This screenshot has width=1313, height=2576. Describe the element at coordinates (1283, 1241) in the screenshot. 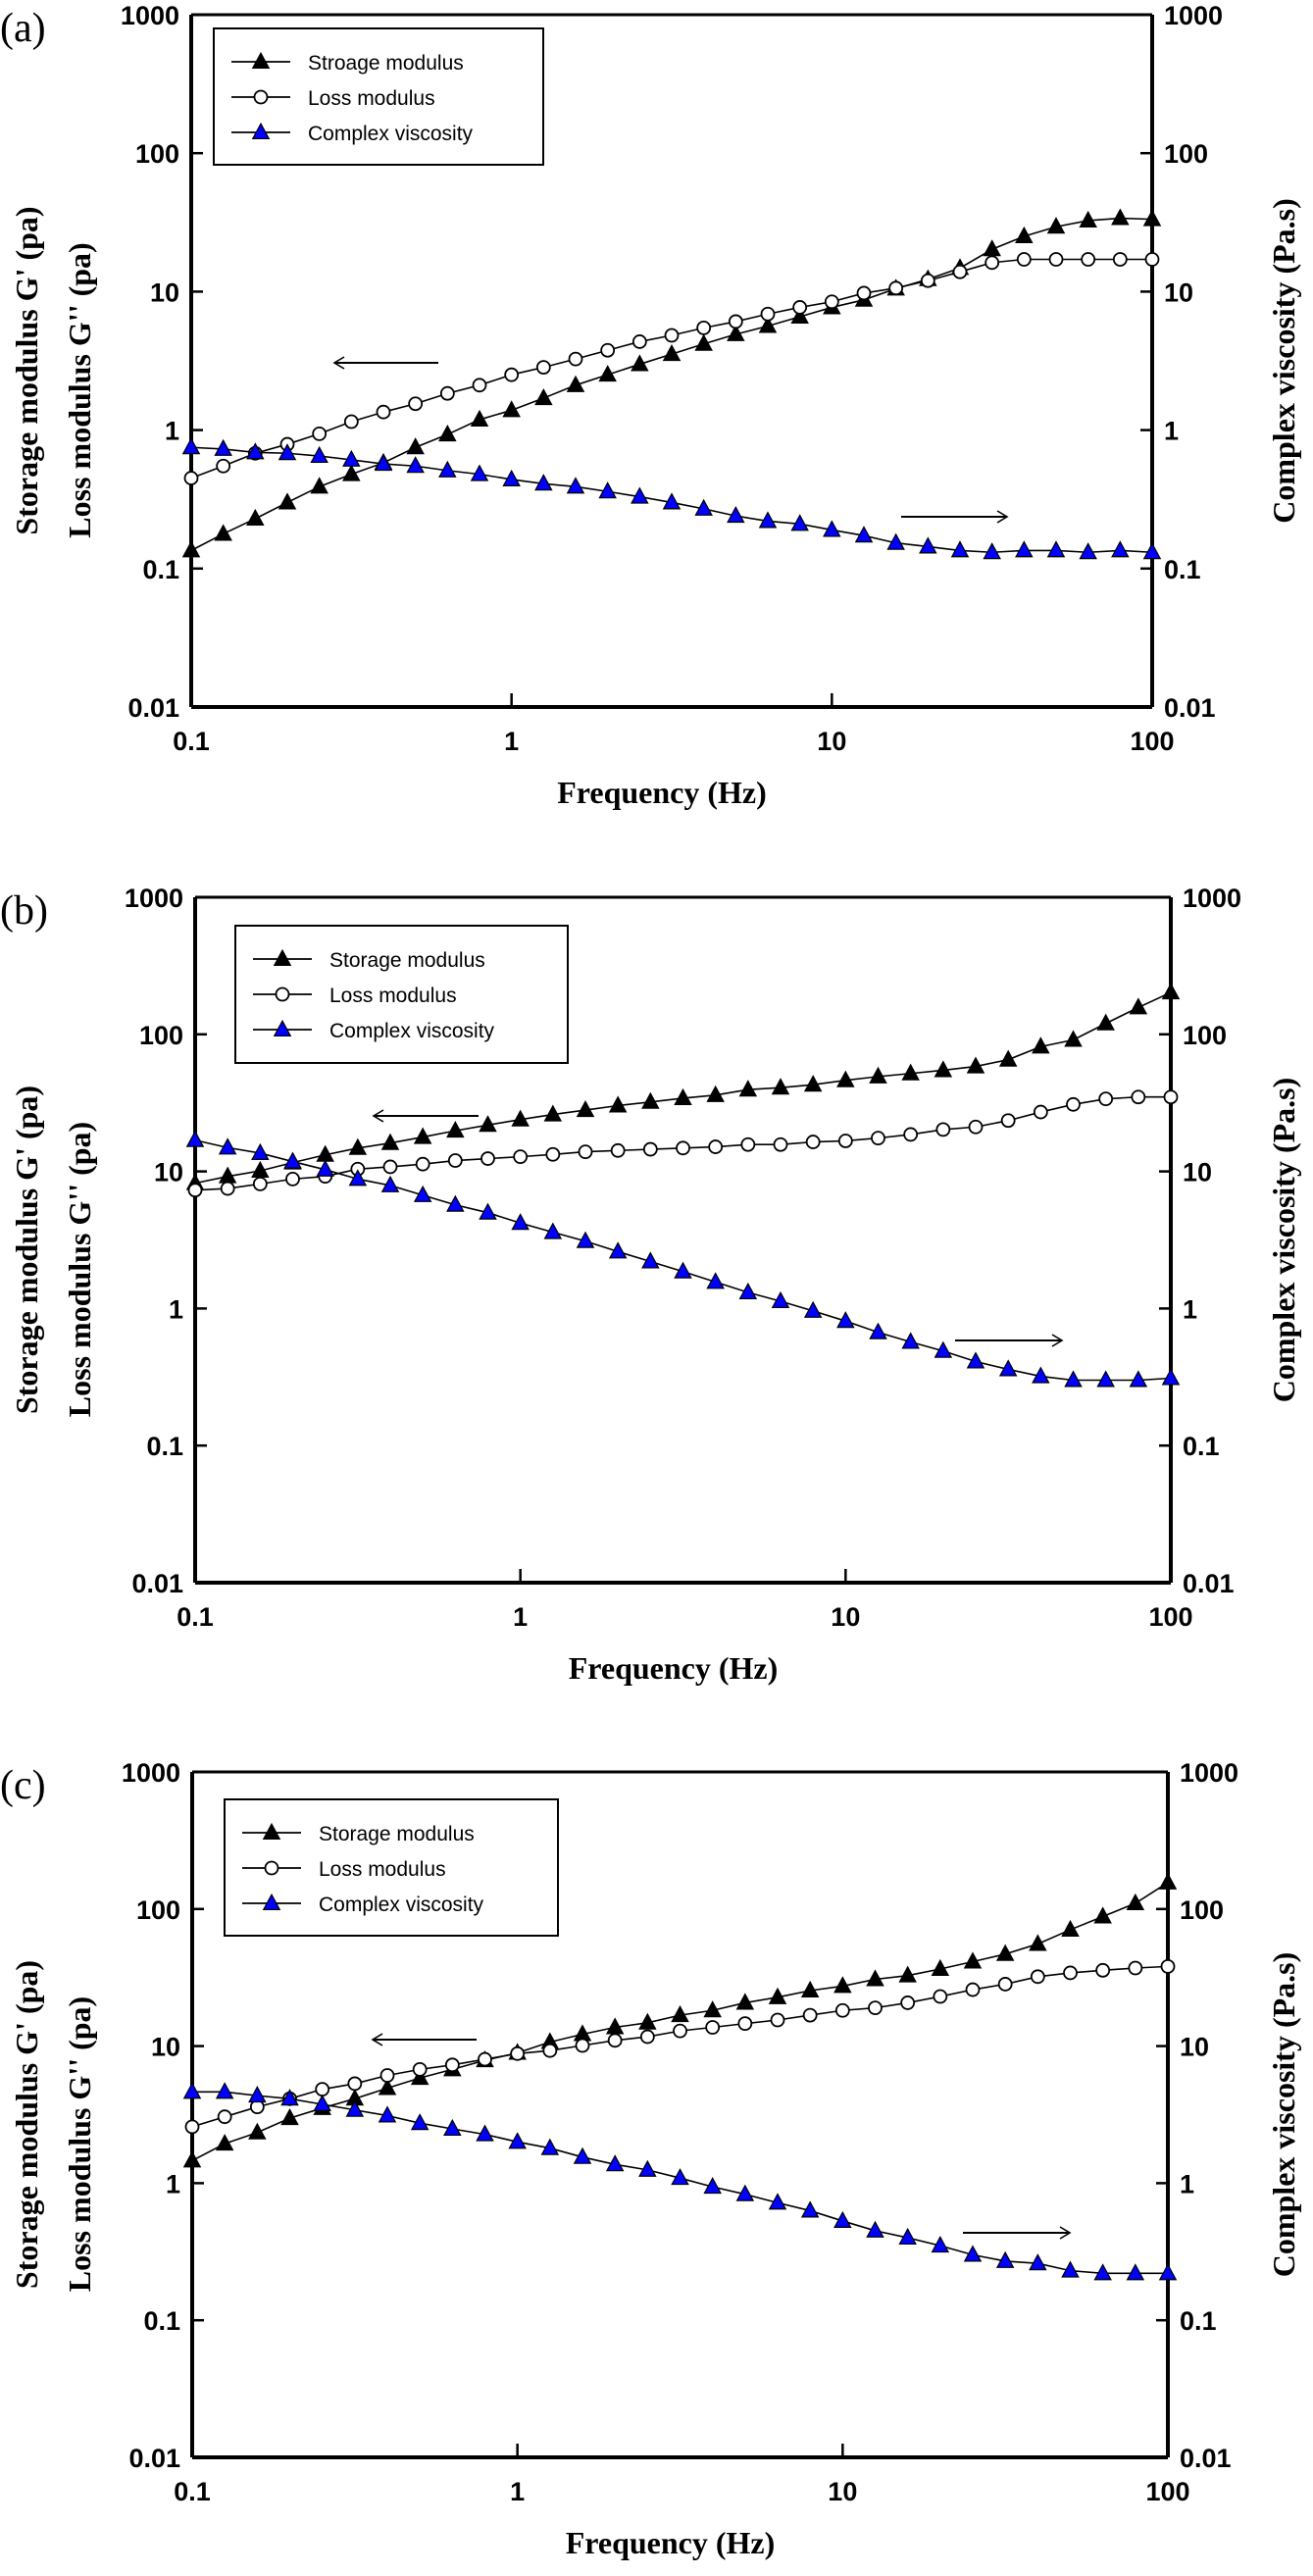

I see `y-axis-title-right: Complex viscosity (Pa.s)` at that location.